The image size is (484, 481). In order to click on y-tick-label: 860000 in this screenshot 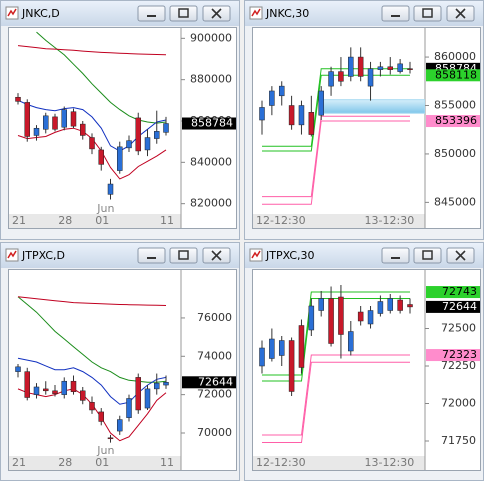, I will do `click(455, 56)`.